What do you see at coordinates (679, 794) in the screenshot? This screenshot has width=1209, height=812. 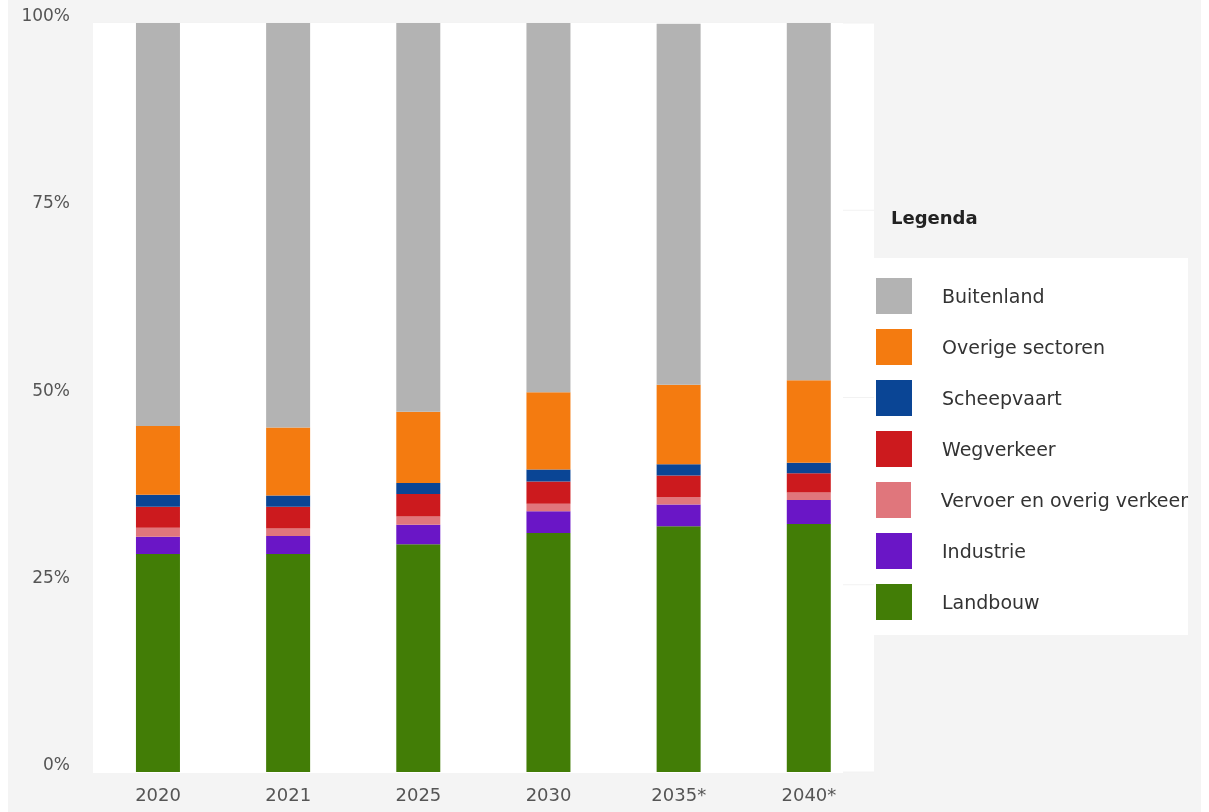 I see `x-tick-label: 2035*` at bounding box center [679, 794].